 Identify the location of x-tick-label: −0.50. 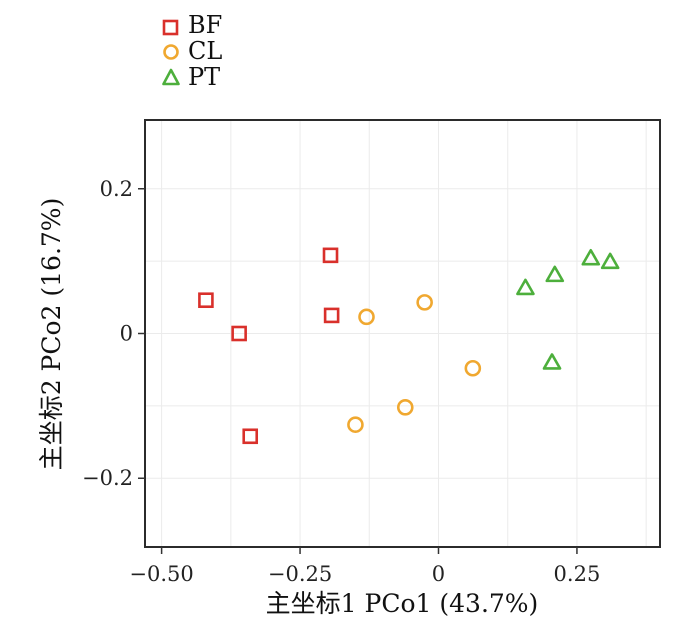
(161, 574).